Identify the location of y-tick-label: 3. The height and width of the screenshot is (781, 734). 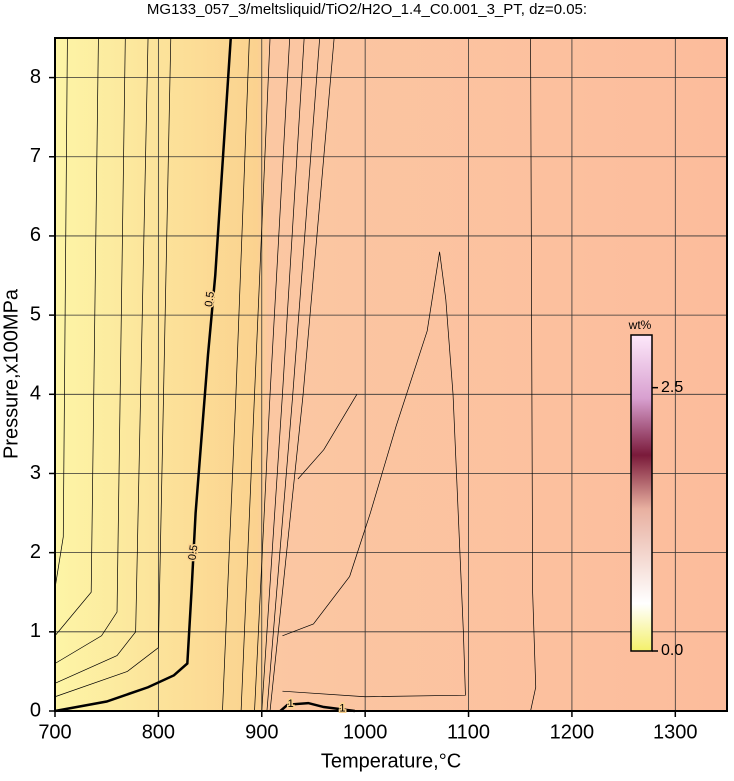
(35, 473).